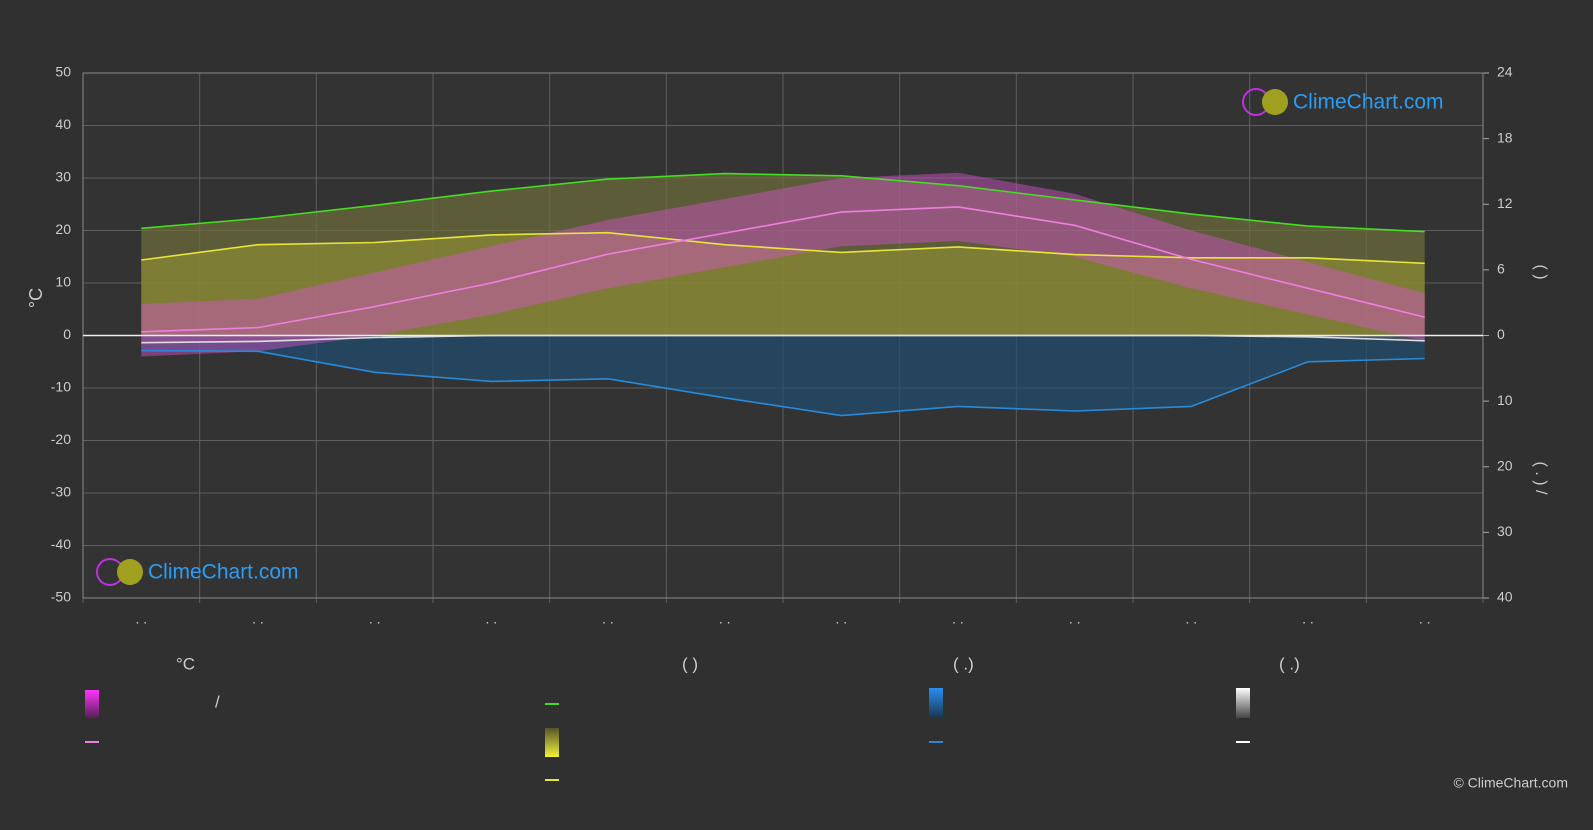 This screenshot has width=1593, height=830. What do you see at coordinates (63, 177) in the screenshot?
I see `y-tick-label: 30` at bounding box center [63, 177].